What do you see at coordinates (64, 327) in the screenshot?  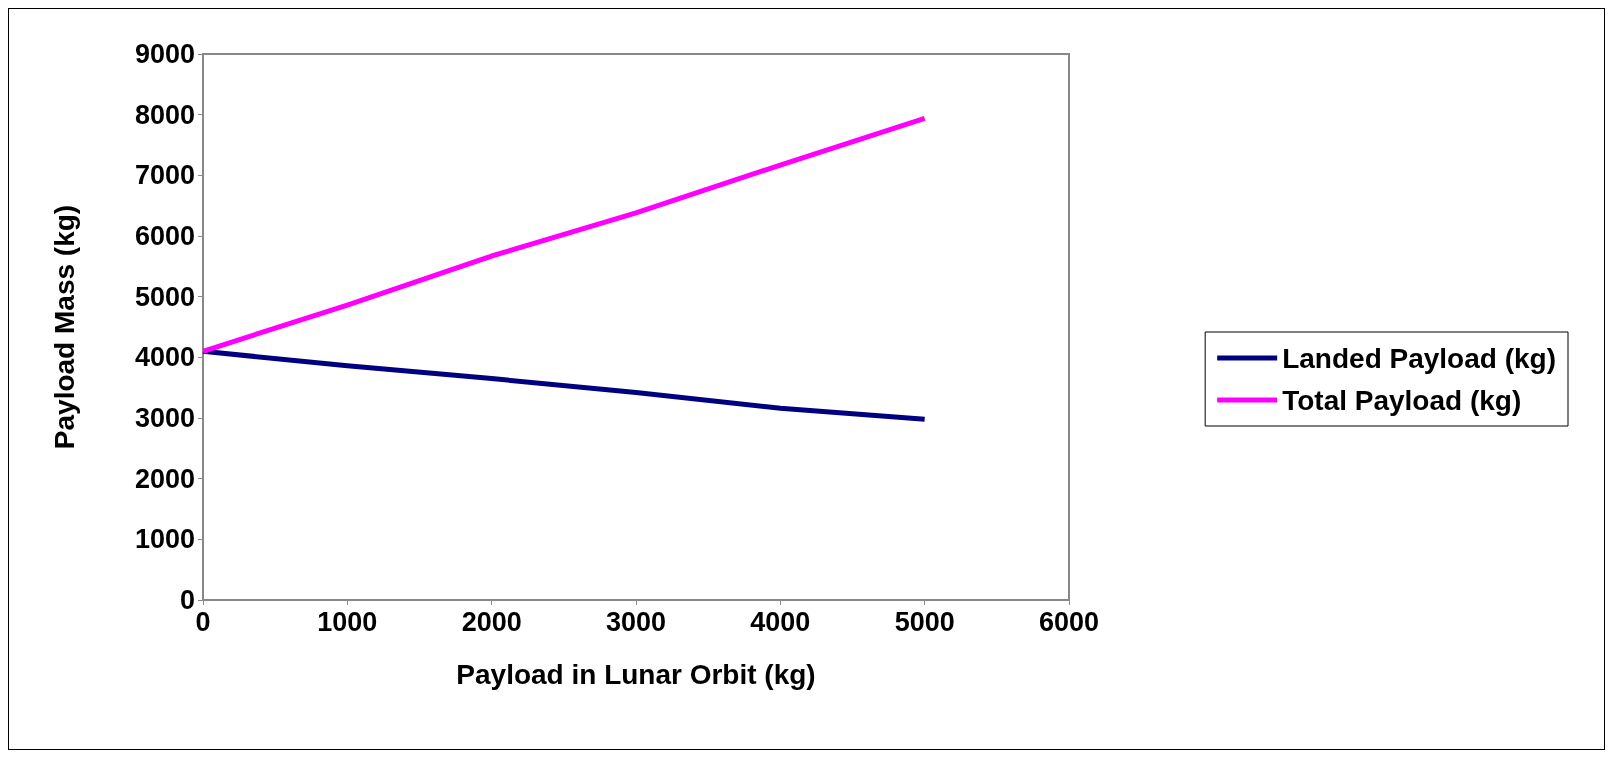 I see `y-axis-title: Payload Mass (kg)` at bounding box center [64, 327].